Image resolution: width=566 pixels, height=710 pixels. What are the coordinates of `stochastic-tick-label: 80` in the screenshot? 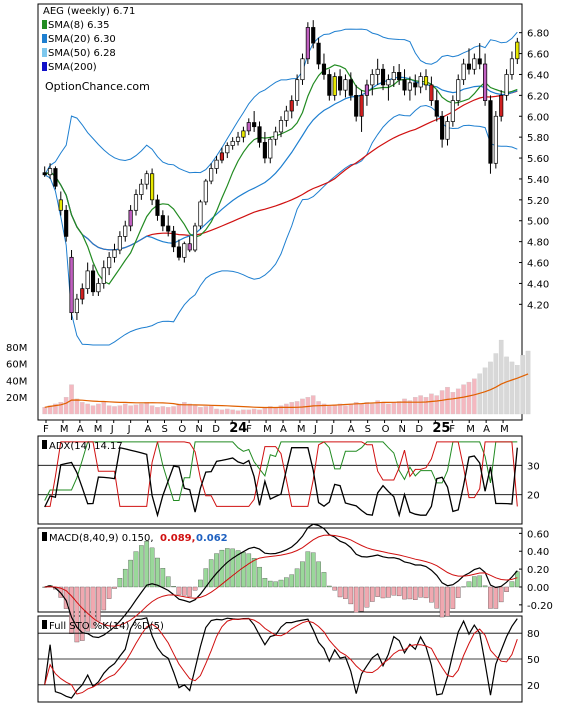 It's located at (533, 634).